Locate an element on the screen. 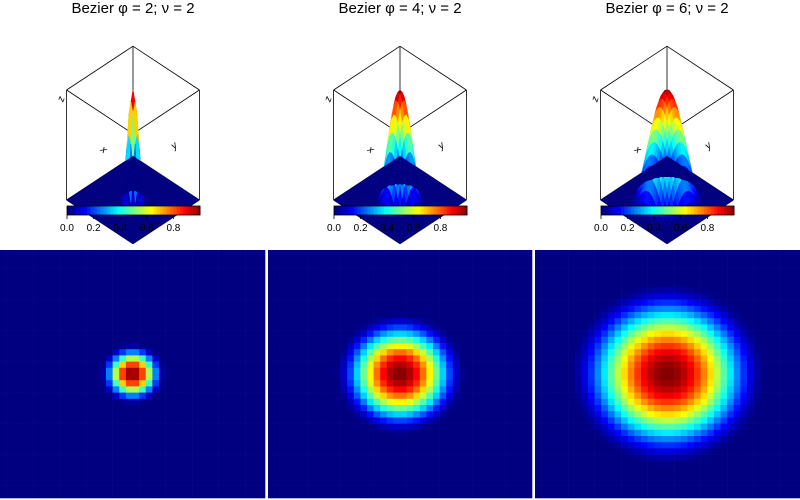 The width and height of the screenshot is (800, 500). colorbar-tick-label: 0.4 is located at coordinates (654, 228).